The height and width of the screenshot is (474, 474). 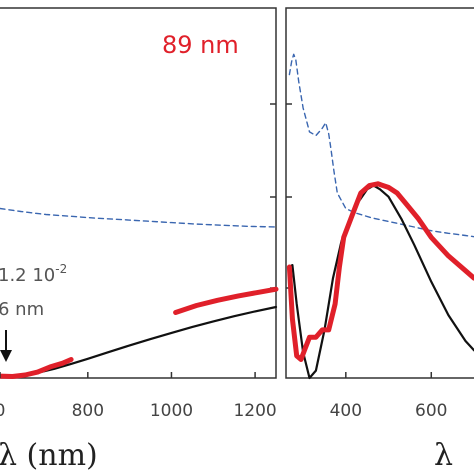 I want to click on x-tick-label: 600, so click(x=431, y=411).